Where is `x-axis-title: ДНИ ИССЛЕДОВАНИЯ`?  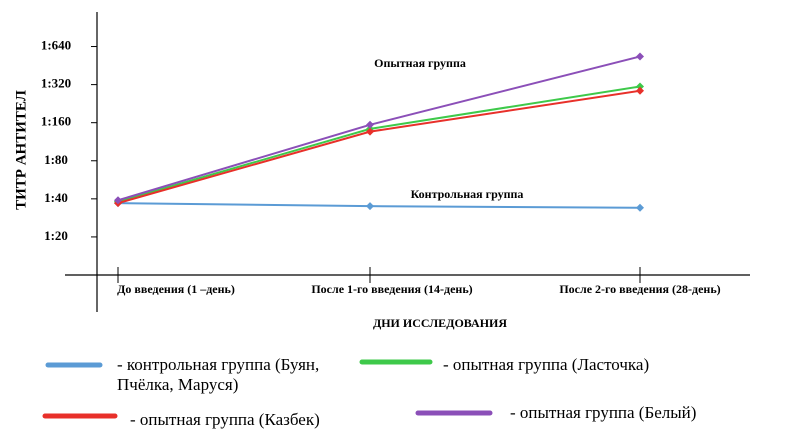
x-axis-title: ДНИ ИССЛЕДОВАНИЯ is located at coordinates (440, 323).